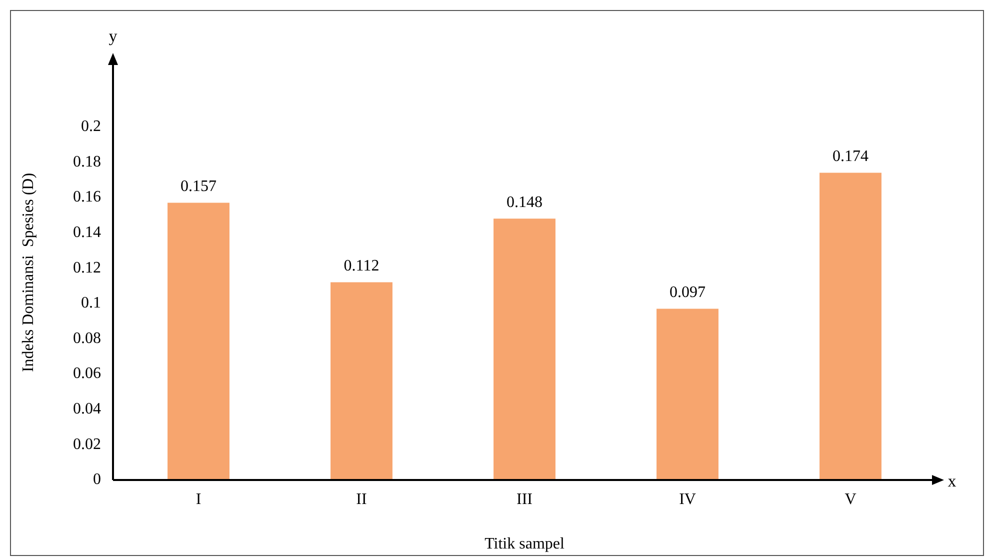  What do you see at coordinates (850, 499) in the screenshot?
I see `x-tick-label: V` at bounding box center [850, 499].